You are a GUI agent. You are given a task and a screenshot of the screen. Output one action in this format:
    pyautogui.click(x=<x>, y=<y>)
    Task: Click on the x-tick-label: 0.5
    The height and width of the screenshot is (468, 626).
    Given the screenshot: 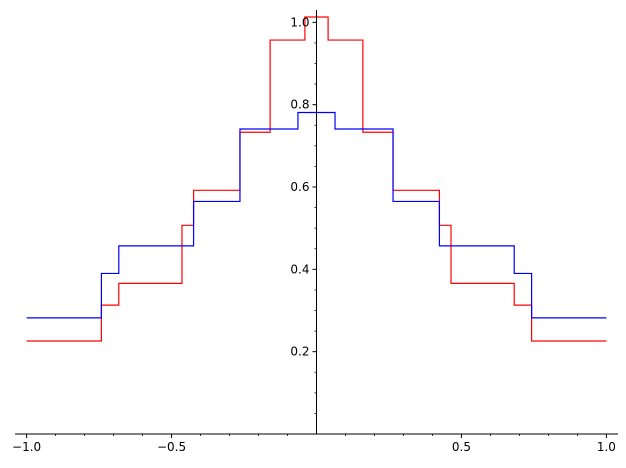 What is the action you would take?
    pyautogui.click(x=461, y=447)
    